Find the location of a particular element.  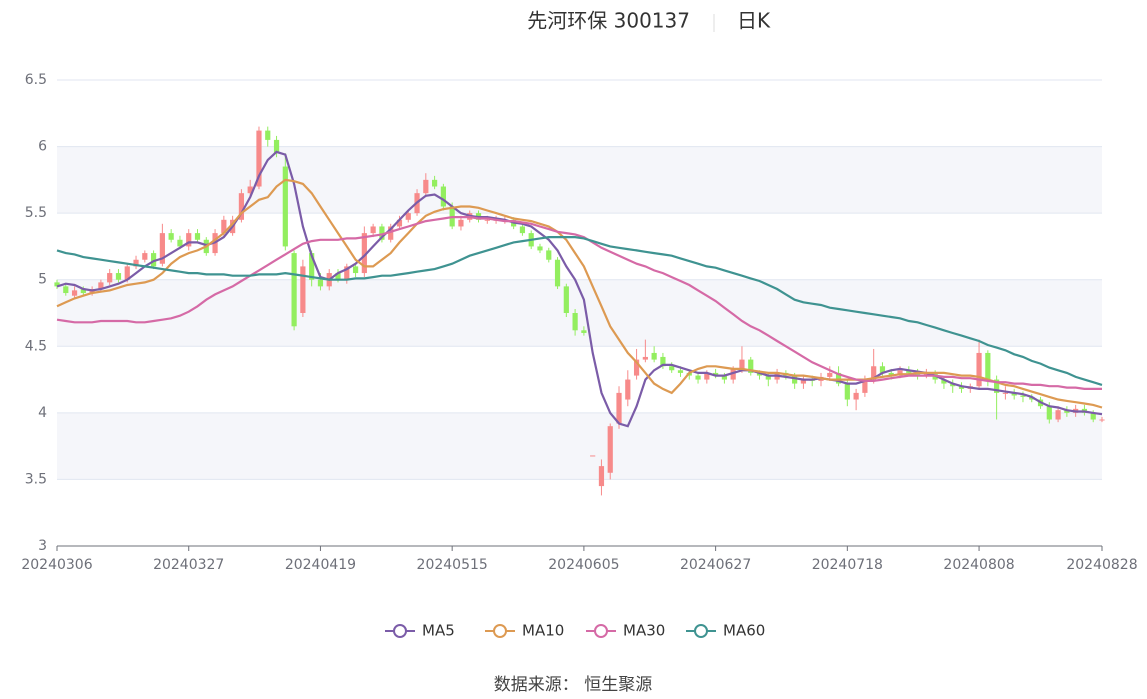

x-tick-label: 20240306 is located at coordinates (56, 565).